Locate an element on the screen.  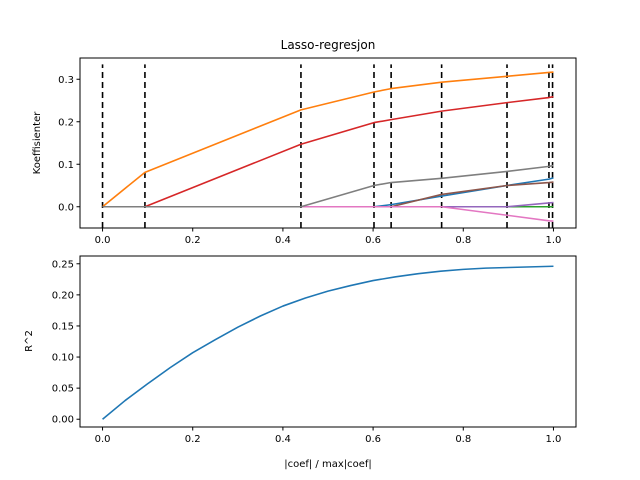
bottom-y-tick-label: 0.25 is located at coordinates (63, 264).